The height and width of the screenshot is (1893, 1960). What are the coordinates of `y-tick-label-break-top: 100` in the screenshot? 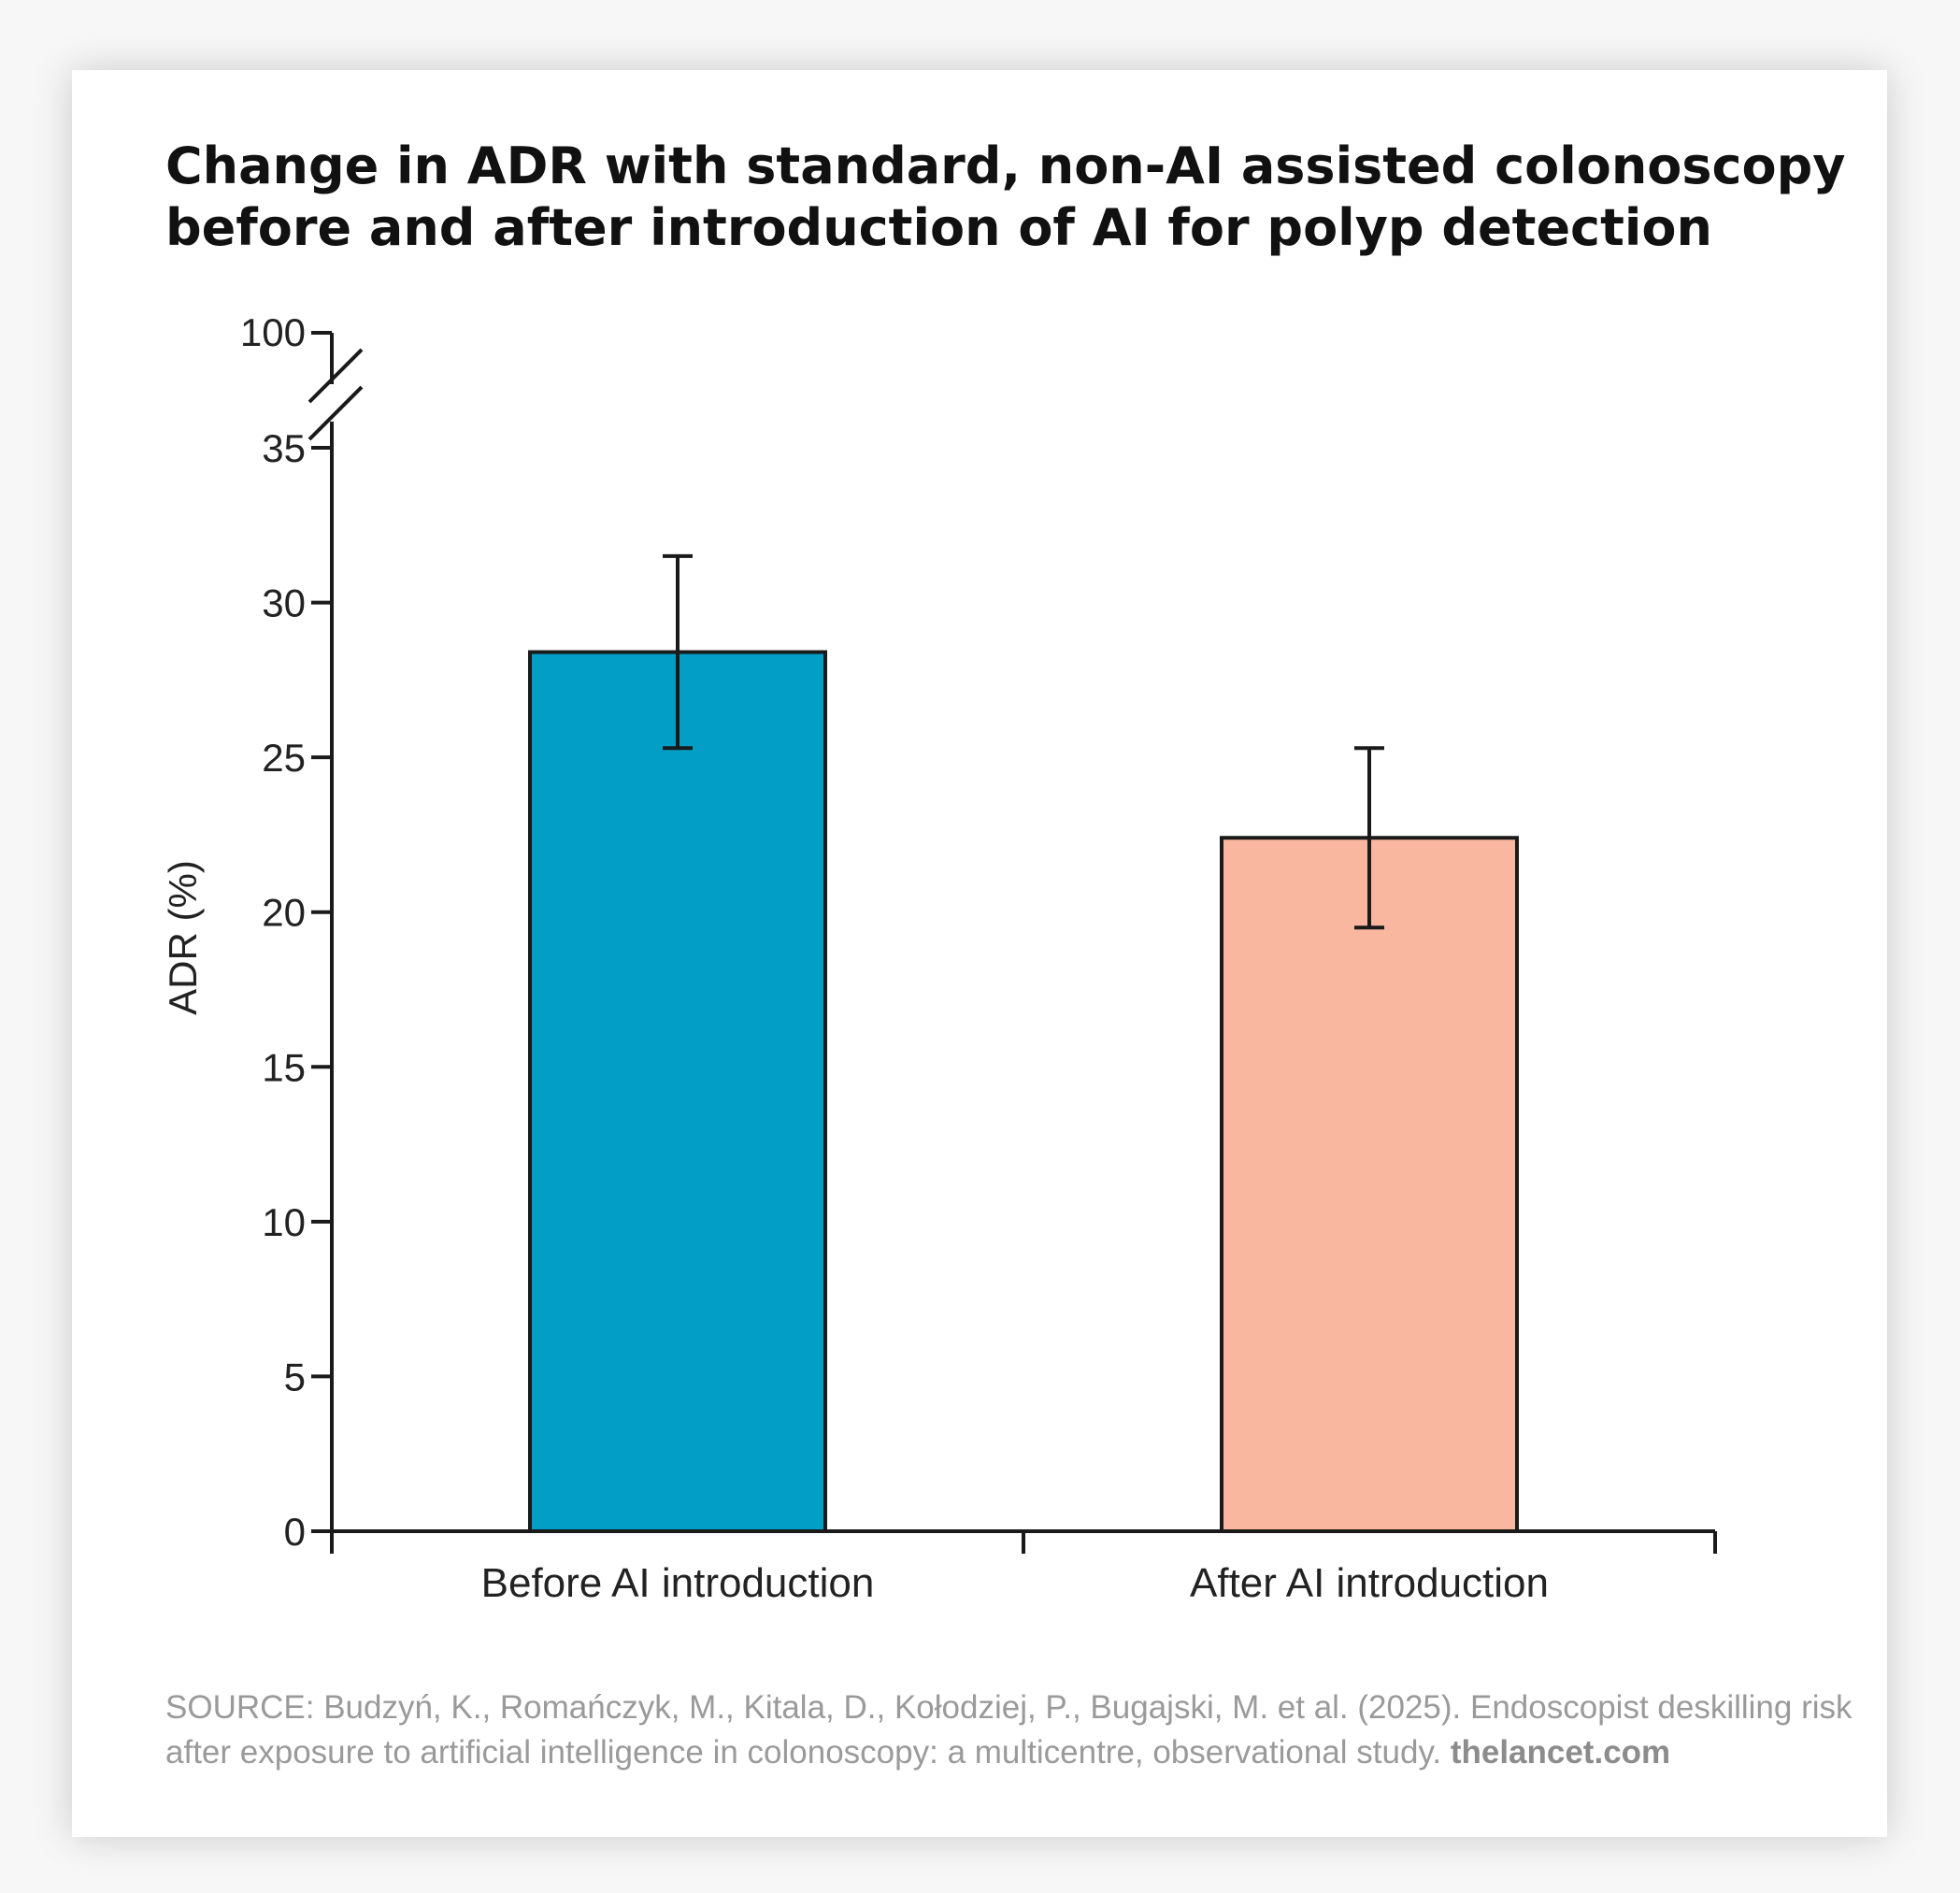 It's located at (273, 332).